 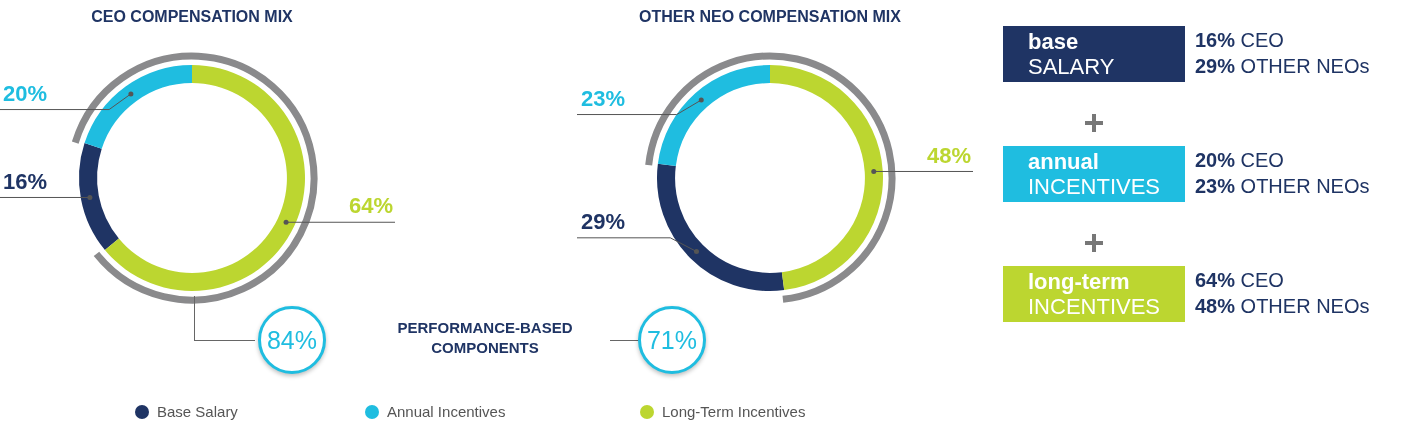 I want to click on category-label: base SALARY, so click(x=1072, y=54).